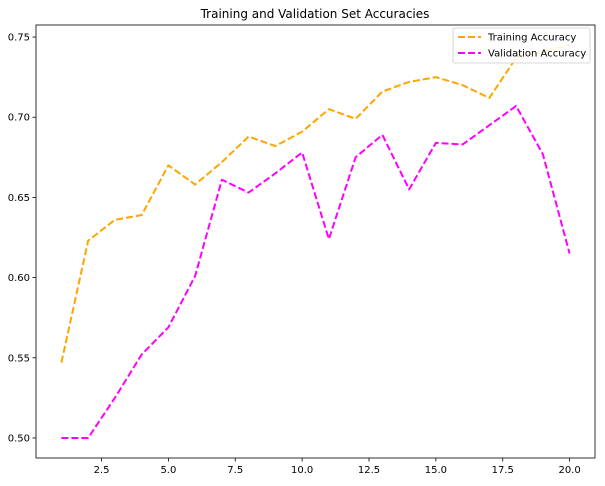 The image size is (605, 486). Describe the element at coordinates (19, 198) in the screenshot. I see `y-tick-label: 0.65` at that location.